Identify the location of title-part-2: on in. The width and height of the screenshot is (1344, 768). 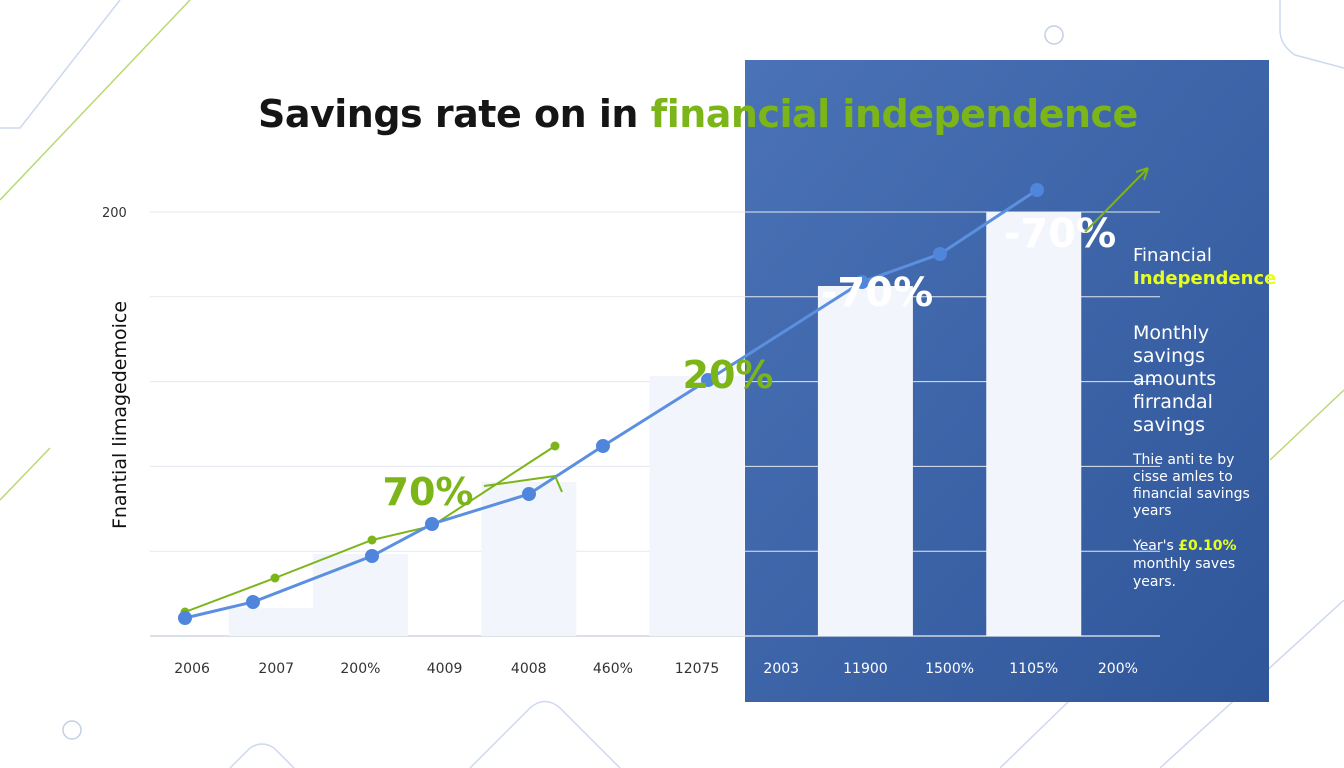
(585, 114).